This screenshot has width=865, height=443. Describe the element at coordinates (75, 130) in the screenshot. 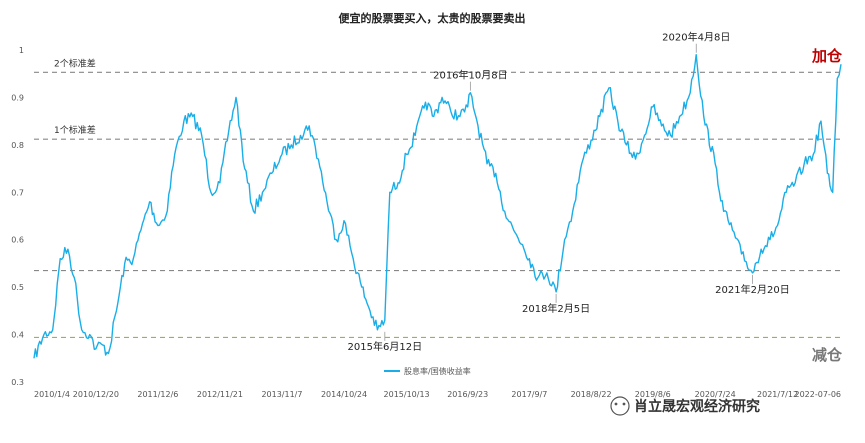

I see `reference-line-label: 1个标准差` at that location.